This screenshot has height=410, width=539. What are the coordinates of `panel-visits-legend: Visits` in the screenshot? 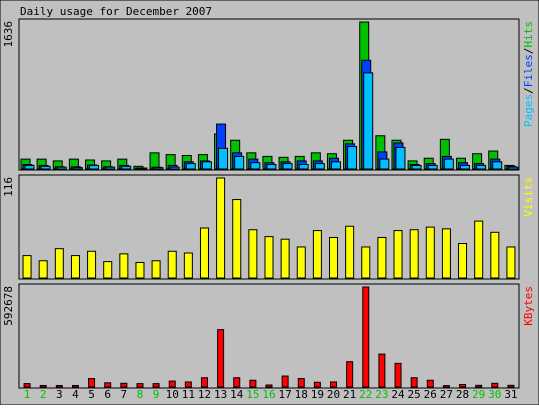 It's located at (528, 197).